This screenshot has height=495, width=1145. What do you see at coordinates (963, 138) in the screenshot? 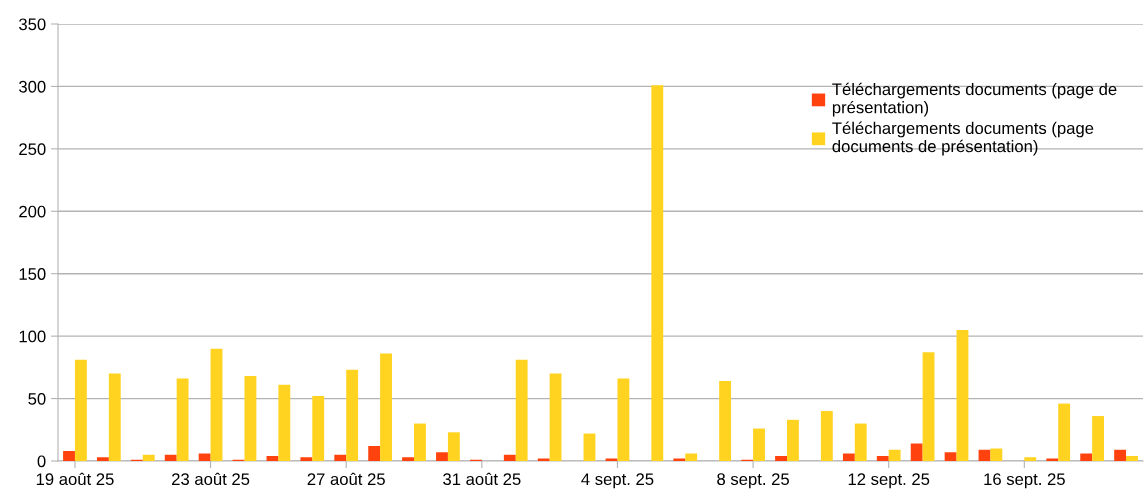
I see `legend-label: Téléchargements documents (page documents de présentation)` at bounding box center [963, 138].